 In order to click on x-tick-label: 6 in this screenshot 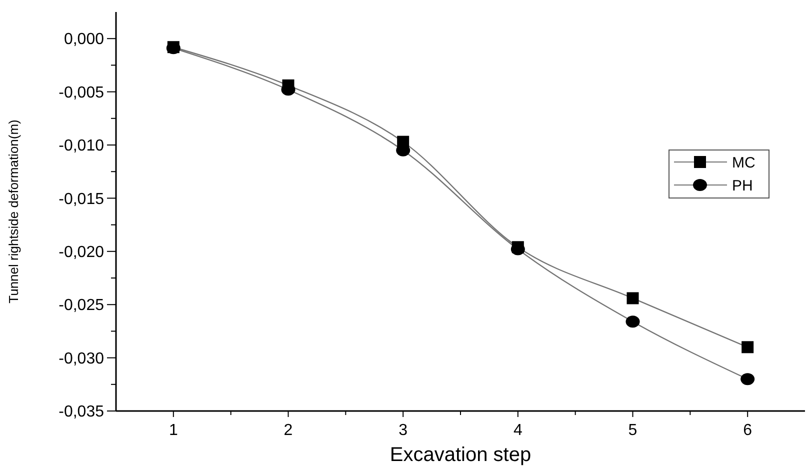, I will do `click(747, 430)`.